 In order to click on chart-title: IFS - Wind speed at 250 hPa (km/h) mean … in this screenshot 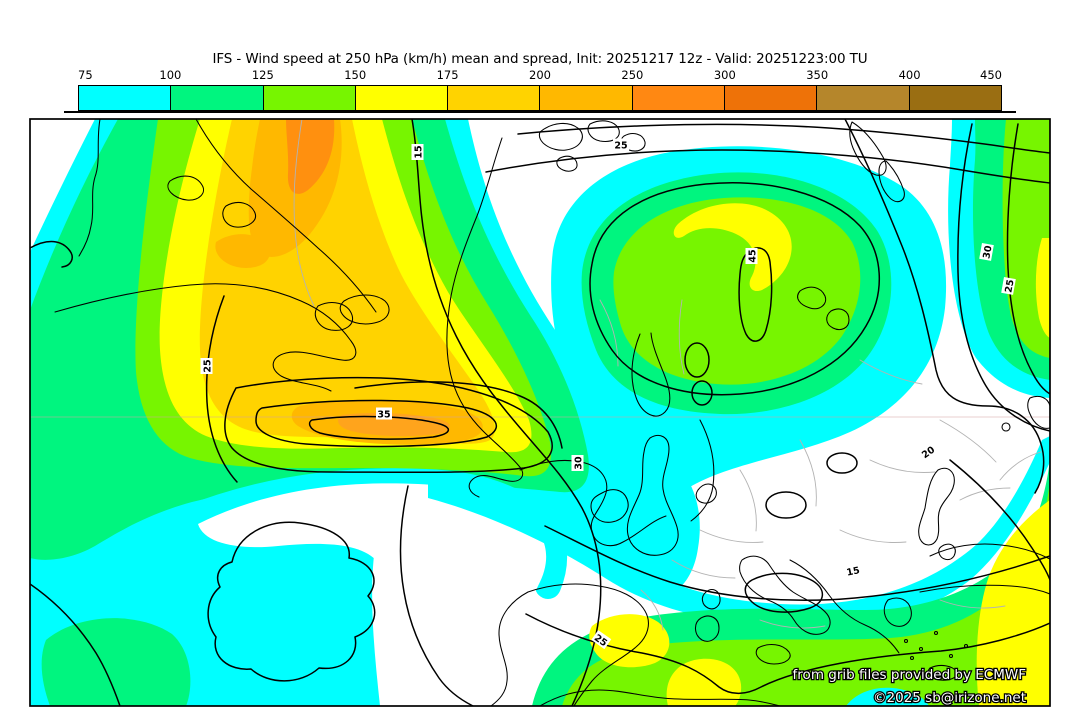, I will do `click(540, 59)`.